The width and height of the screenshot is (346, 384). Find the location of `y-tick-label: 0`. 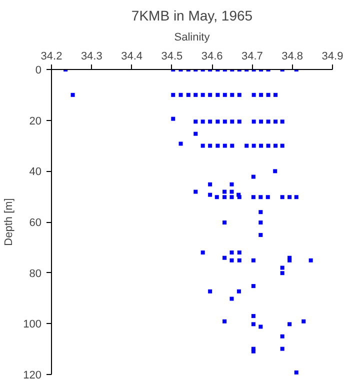

y-tick-label: 0 is located at coordinates (38, 70).